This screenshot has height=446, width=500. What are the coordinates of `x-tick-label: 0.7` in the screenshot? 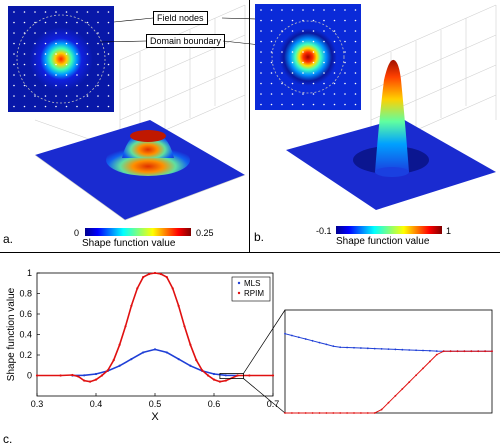 It's located at (273, 404).